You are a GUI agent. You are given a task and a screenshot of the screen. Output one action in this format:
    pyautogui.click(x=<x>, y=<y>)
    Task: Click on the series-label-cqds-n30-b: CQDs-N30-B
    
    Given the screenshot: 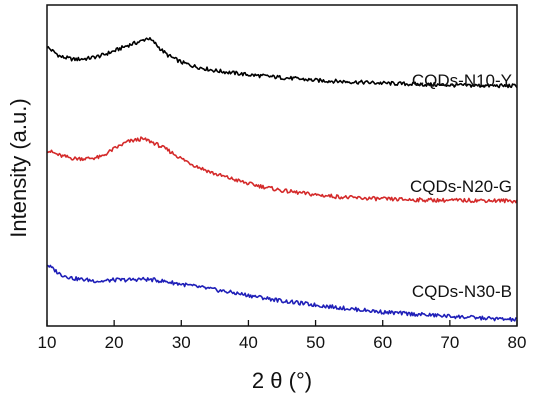 What is the action you would take?
    pyautogui.click(x=462, y=291)
    